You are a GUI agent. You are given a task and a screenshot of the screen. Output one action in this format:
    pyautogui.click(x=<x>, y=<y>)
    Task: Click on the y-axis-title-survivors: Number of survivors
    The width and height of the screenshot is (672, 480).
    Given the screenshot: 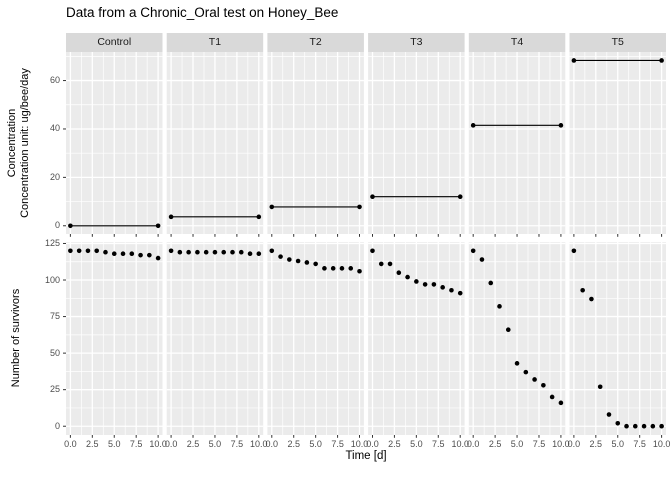 What is the action you would take?
    pyautogui.click(x=16, y=338)
    